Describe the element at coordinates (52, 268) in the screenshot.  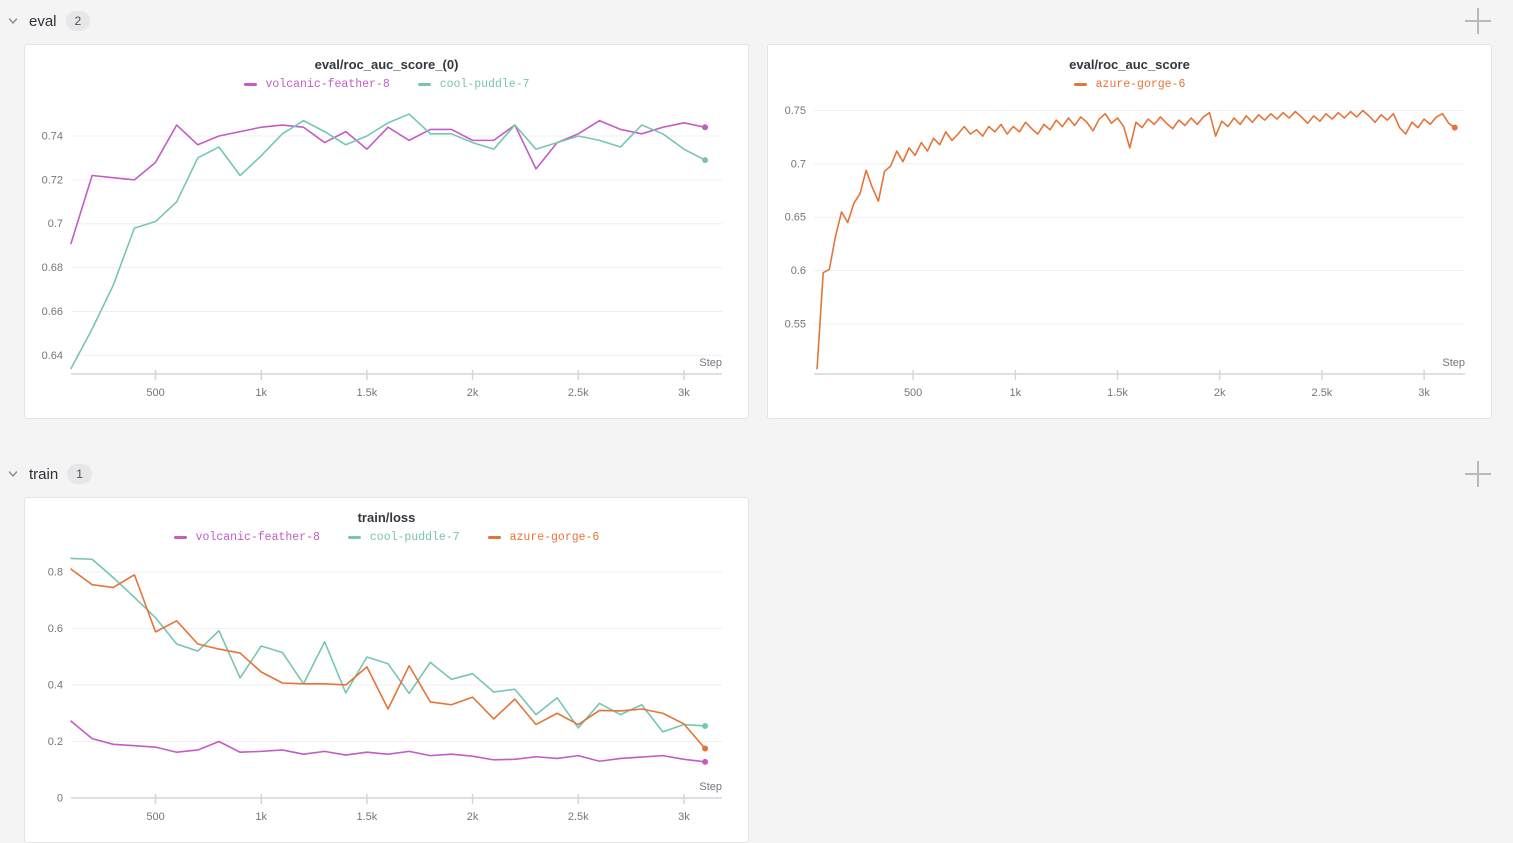
I see `svg-text: 0.68` at that location.